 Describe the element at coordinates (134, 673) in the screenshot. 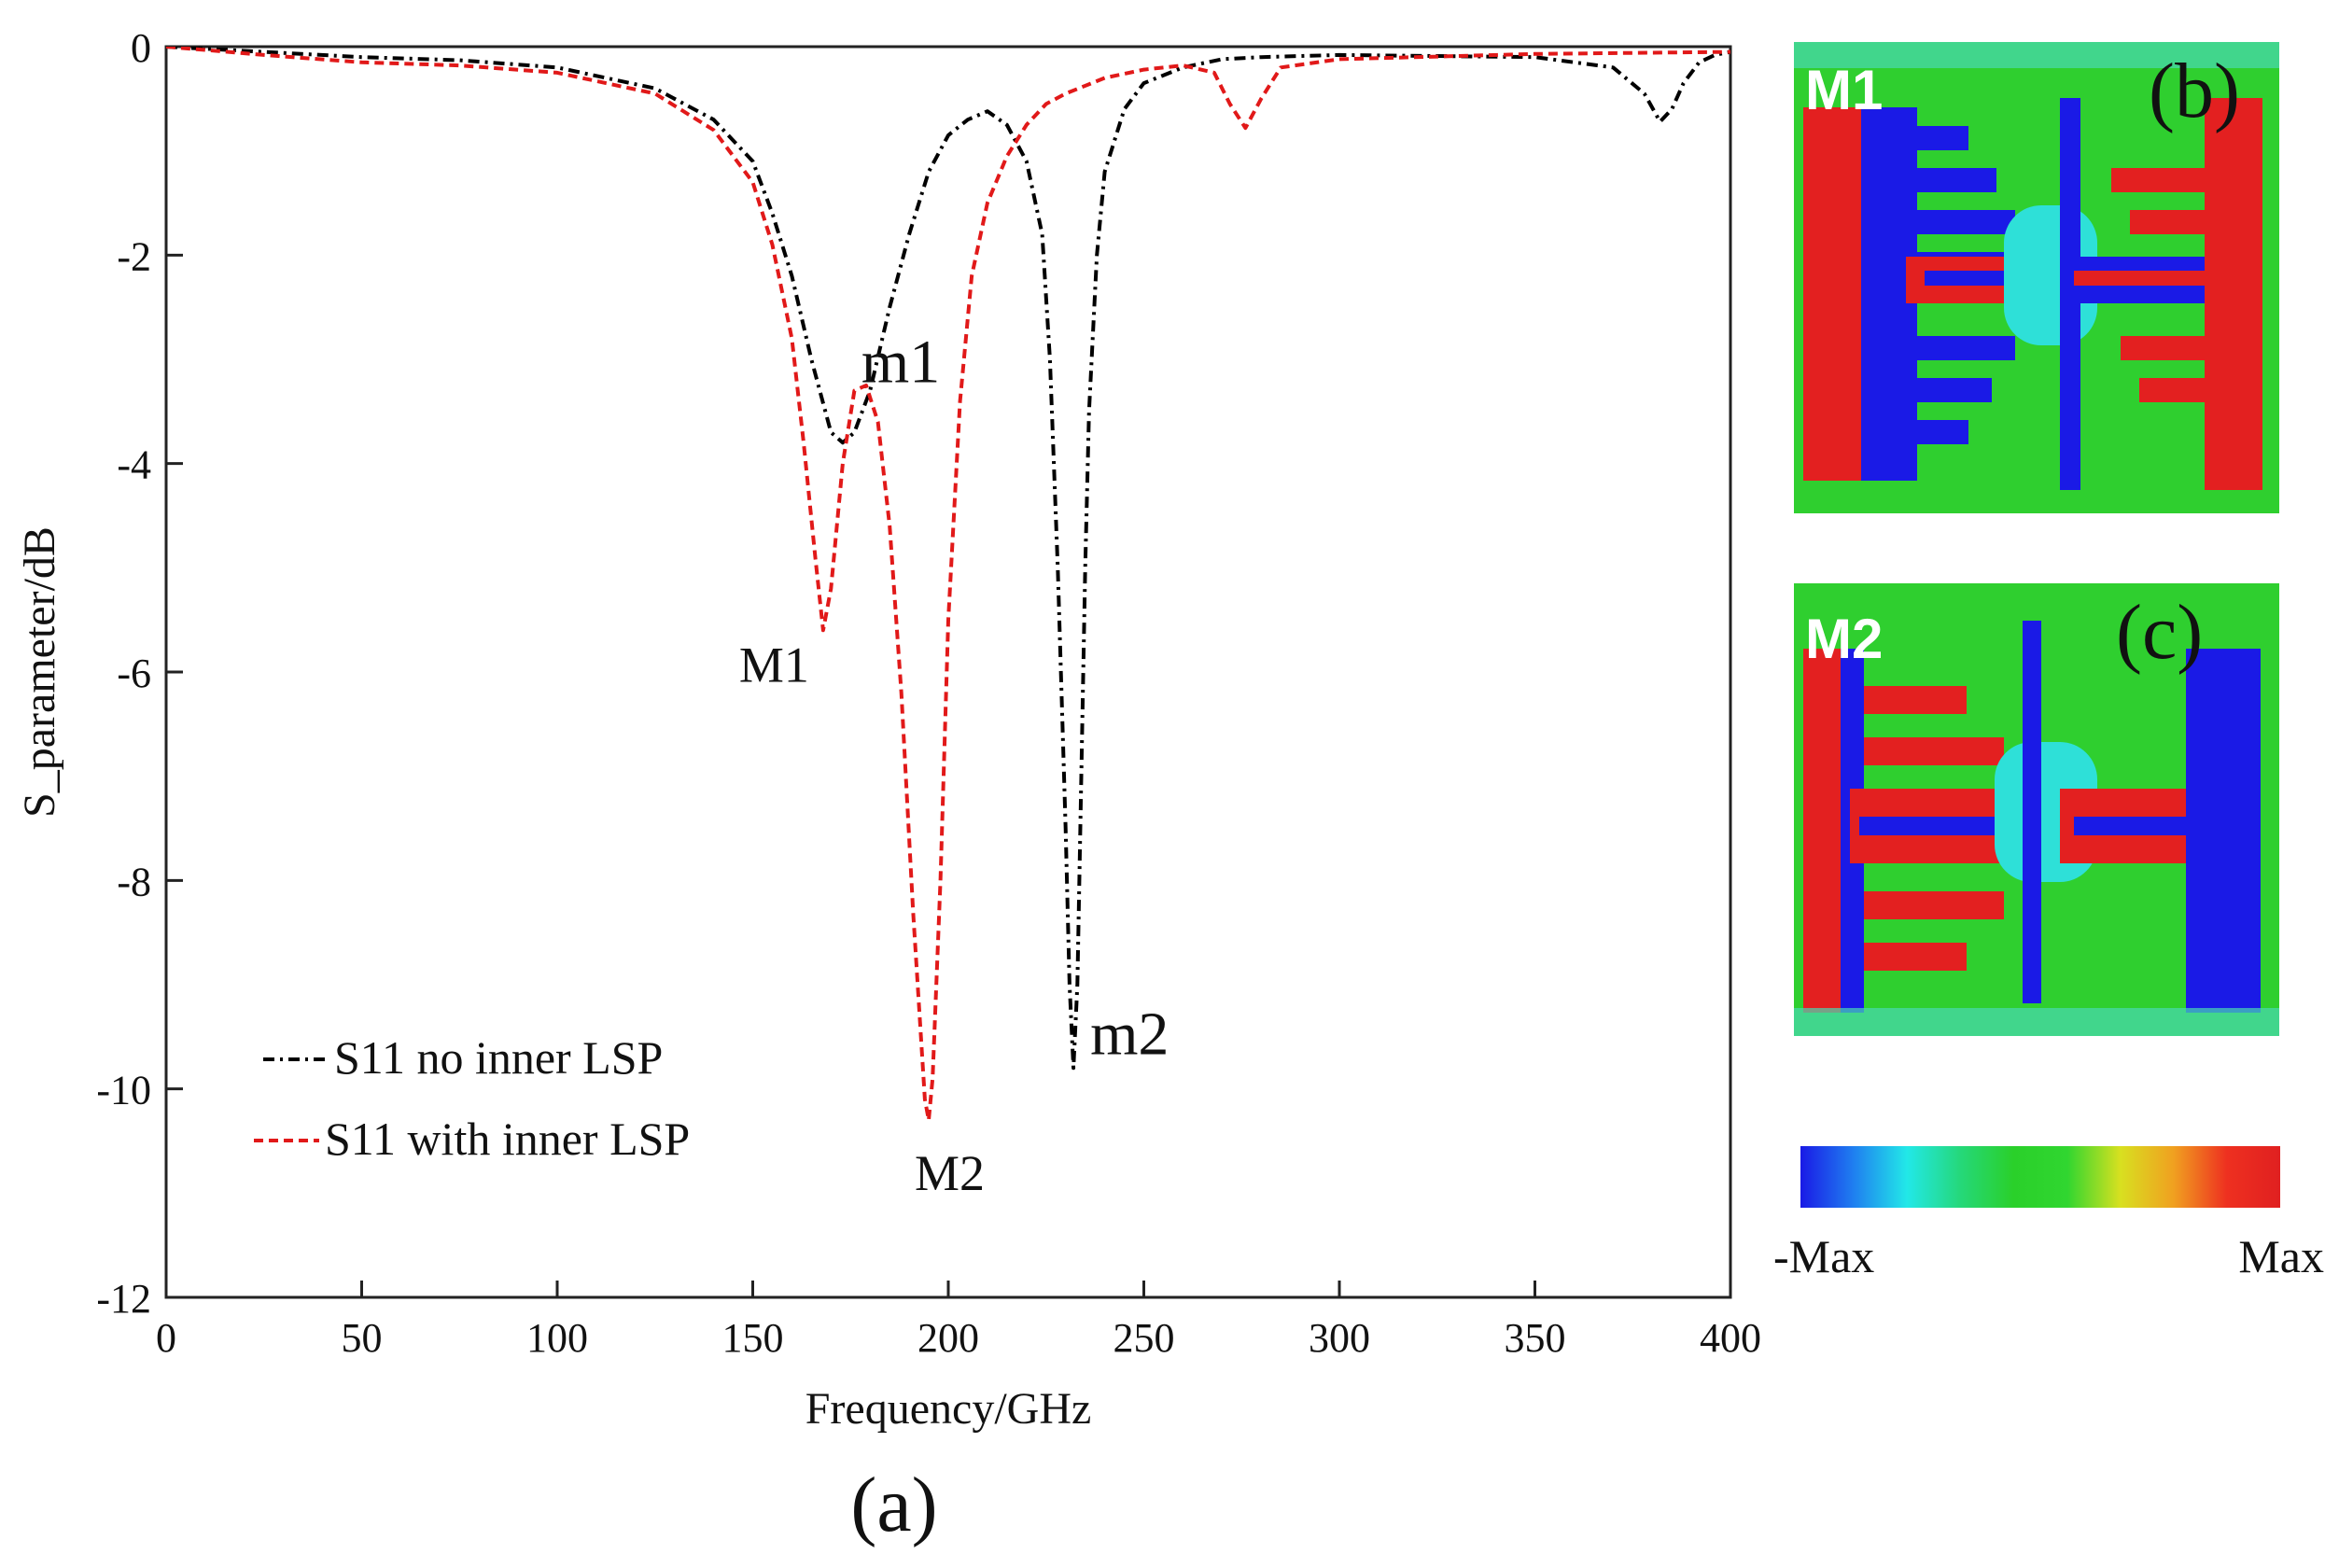

I see `y-tick-label: -6` at that location.